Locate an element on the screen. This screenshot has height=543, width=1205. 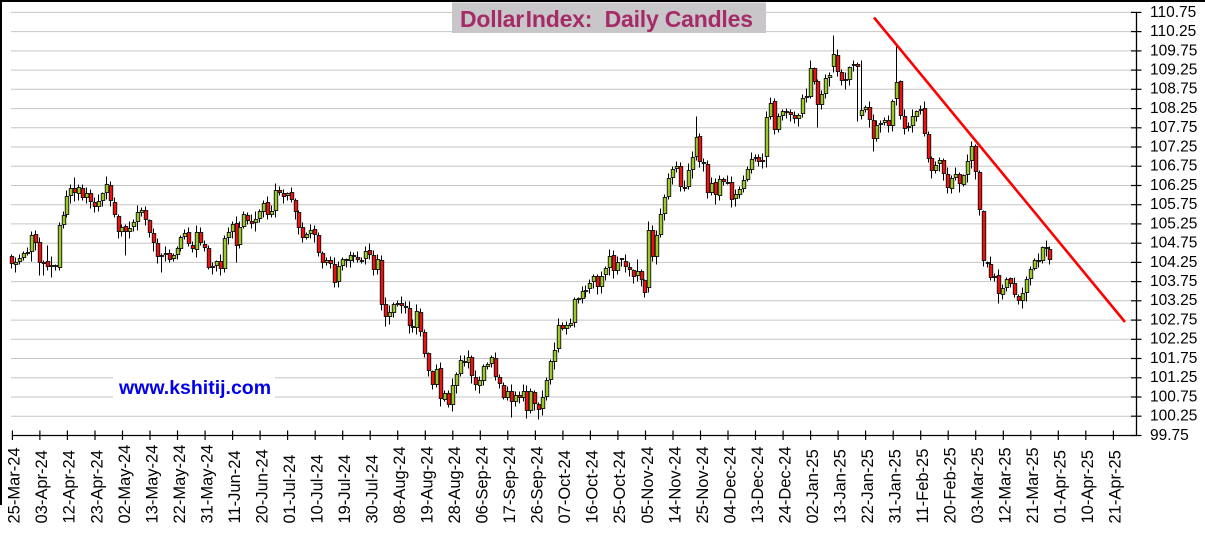
svg-text: 28-Aug-24 is located at coordinates (455, 484).